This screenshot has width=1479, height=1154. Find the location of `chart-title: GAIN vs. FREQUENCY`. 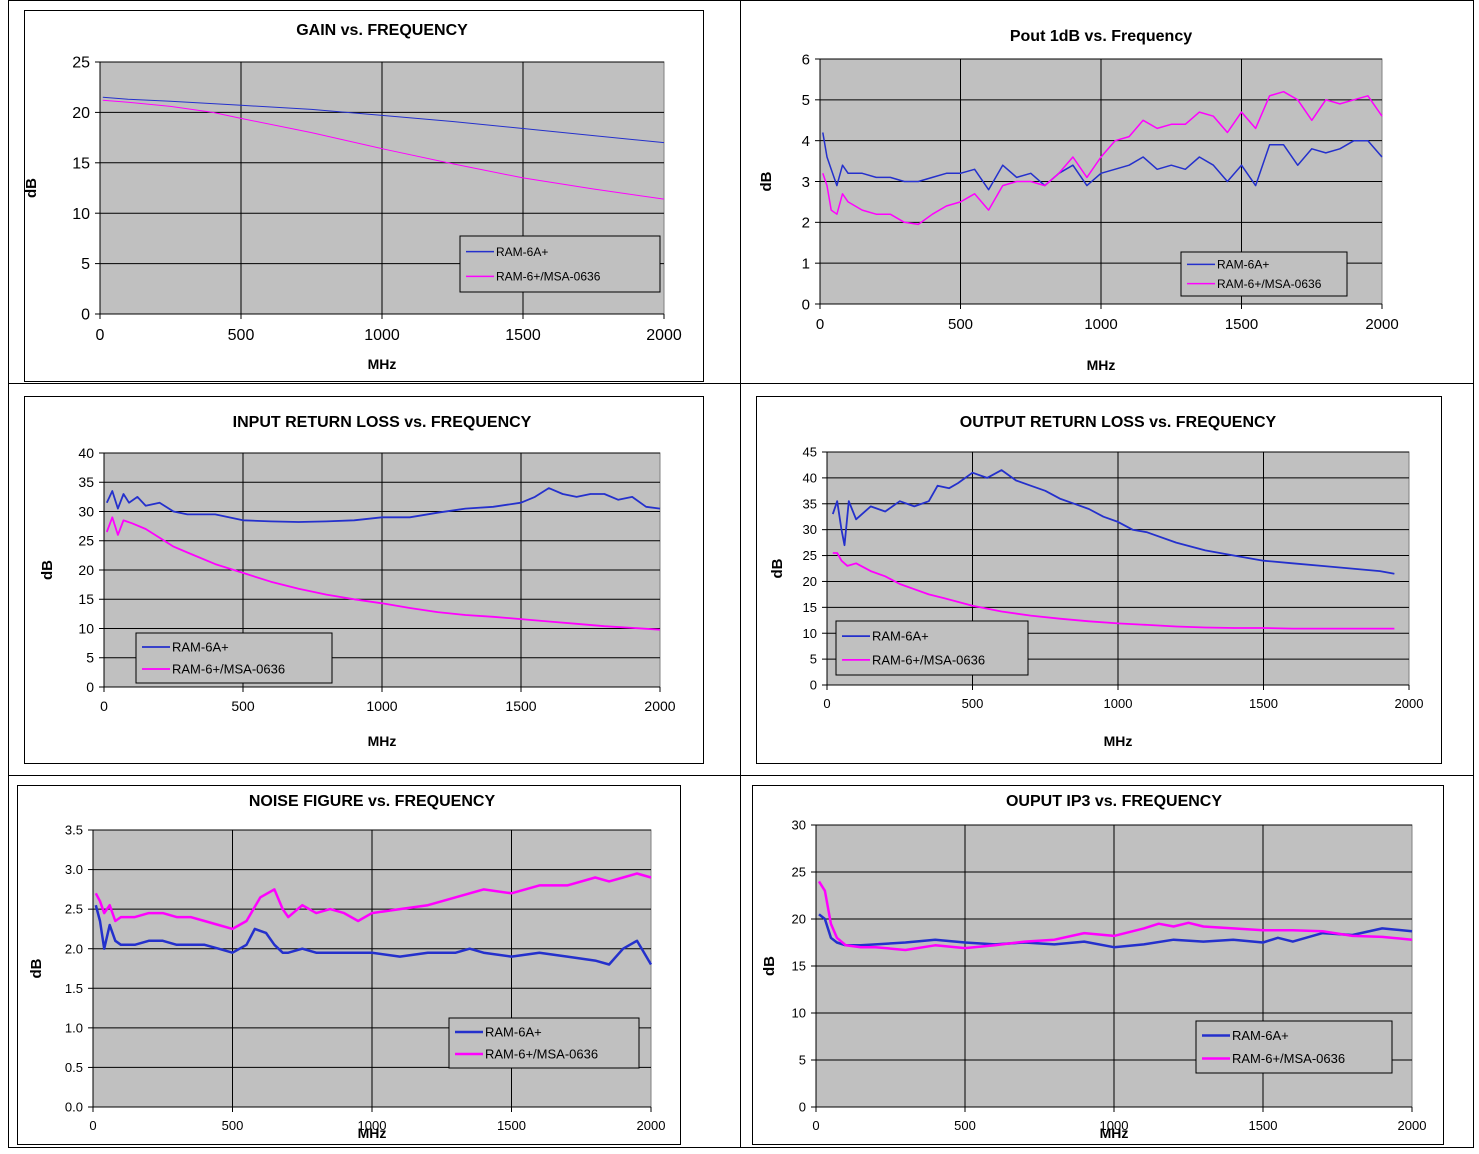

chart-title: GAIN vs. FREQUENCY is located at coordinates (382, 30).